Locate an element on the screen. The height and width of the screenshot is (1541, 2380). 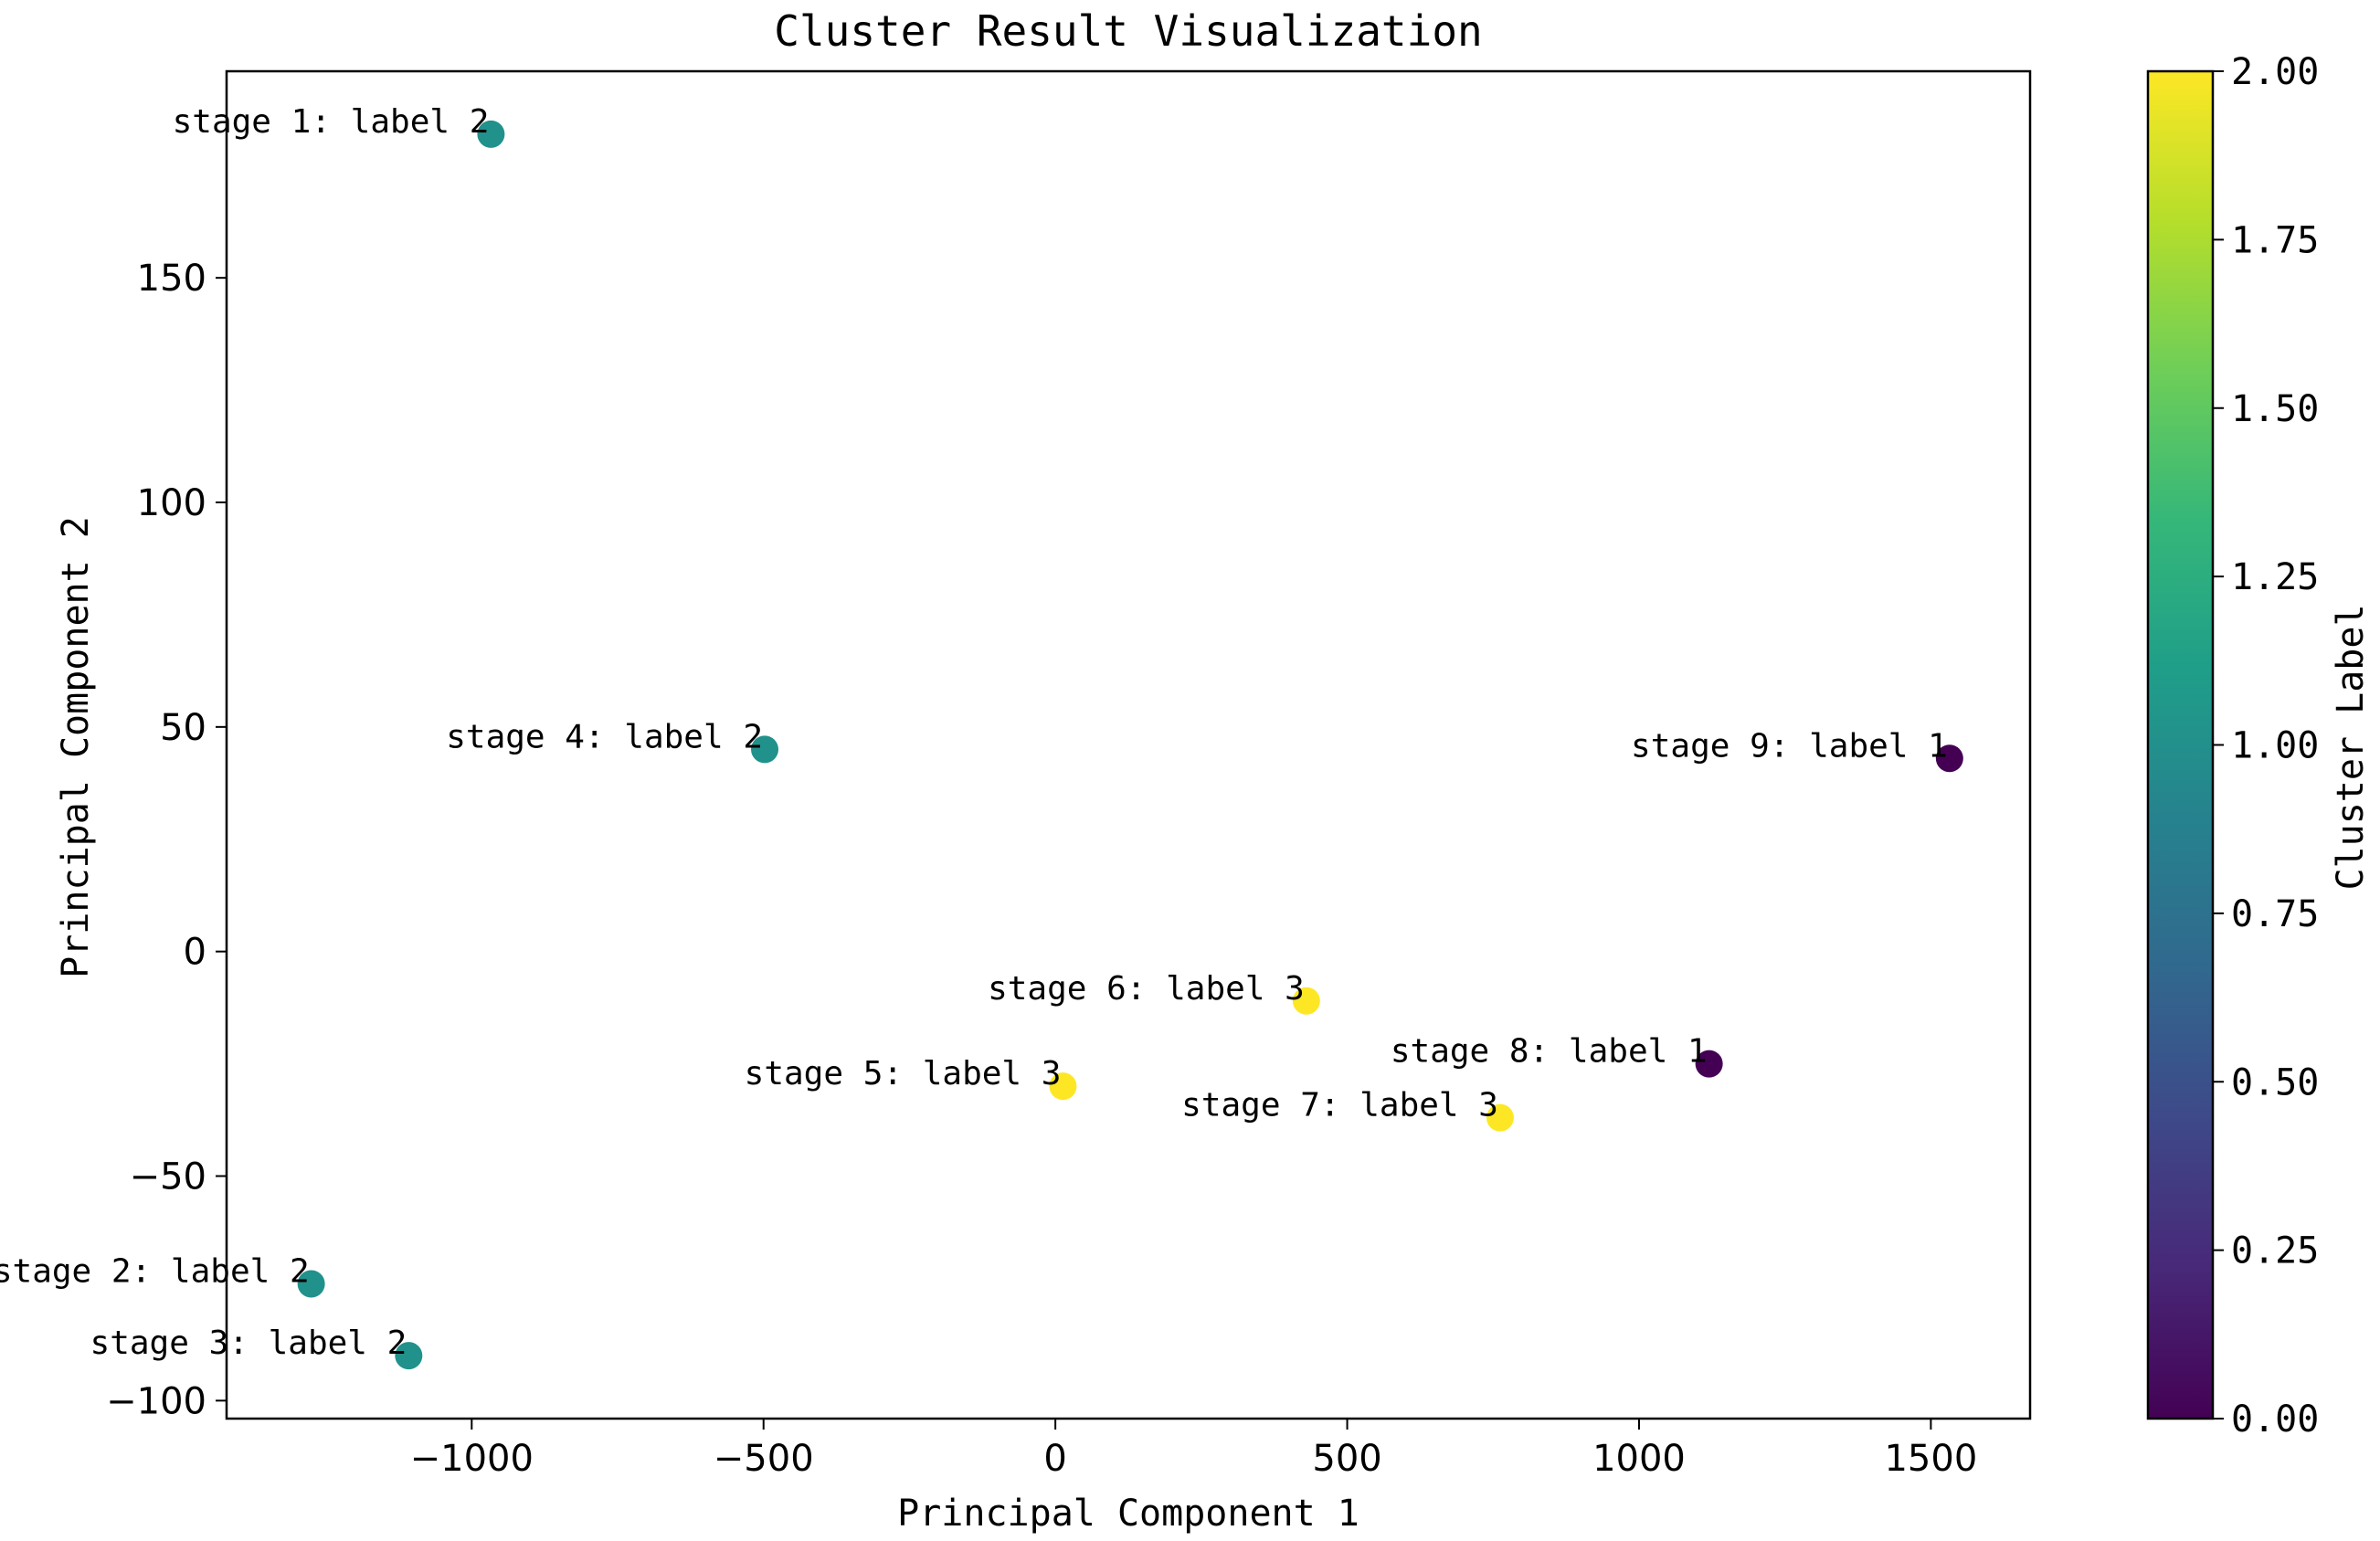
point-annotation-stage-1: stage 1: label 2 is located at coordinates (331, 122).